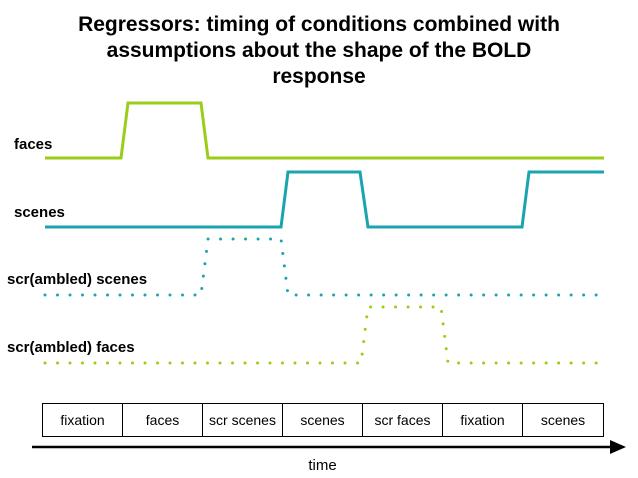 The width and height of the screenshot is (638, 478). What do you see at coordinates (324, 130) in the screenshot?
I see `faces-regressor-line` at bounding box center [324, 130].